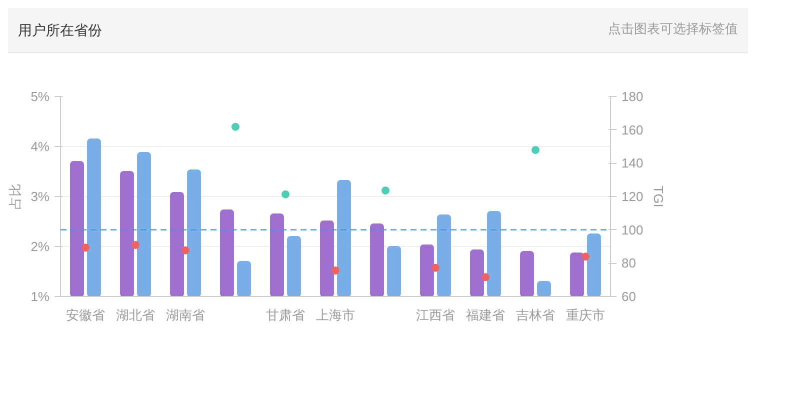  I want to click on y-tick-label: 2%, so click(40, 246).